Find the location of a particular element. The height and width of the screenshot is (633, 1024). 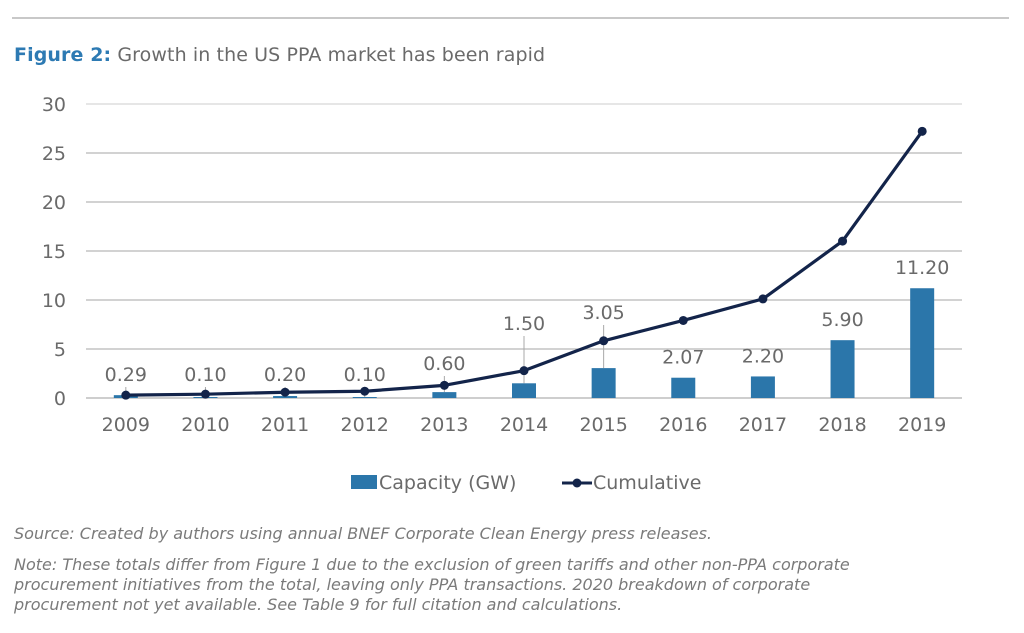

data-label: 3.05 is located at coordinates (603, 313).